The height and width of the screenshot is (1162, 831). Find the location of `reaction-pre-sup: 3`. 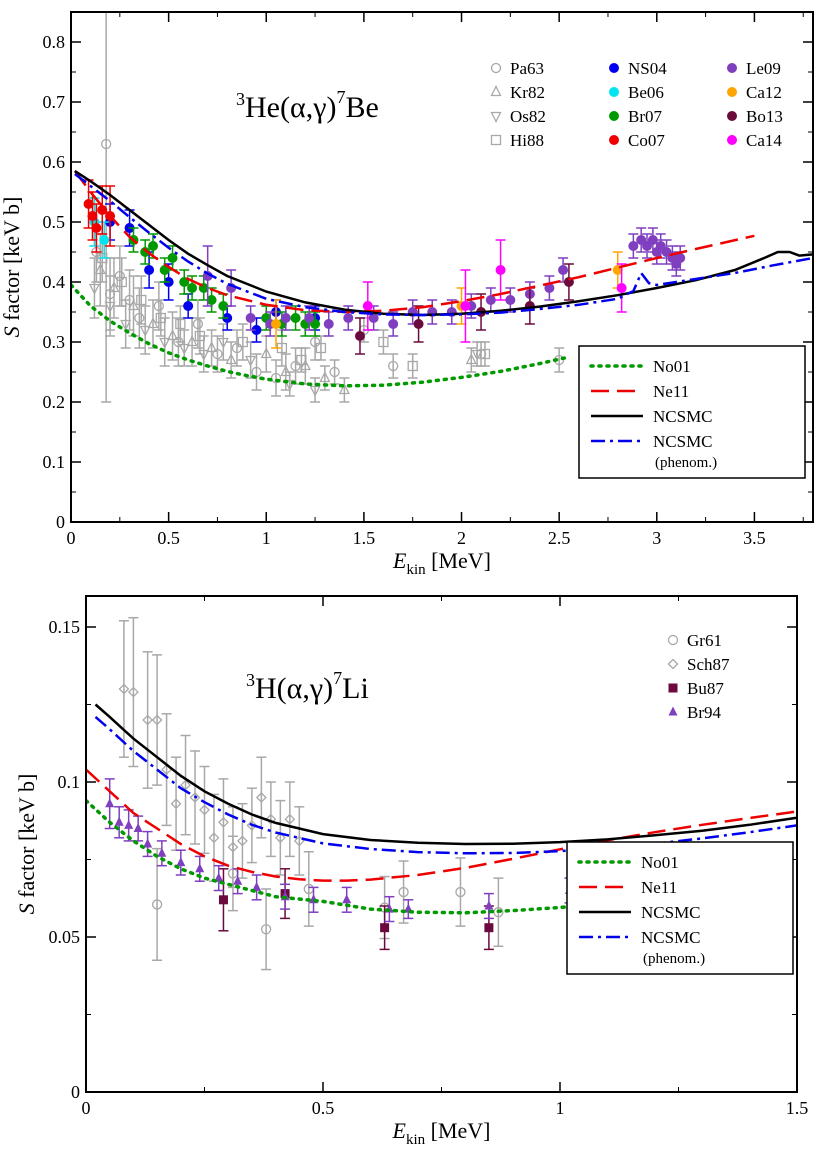

reaction-pre-sup: 3 is located at coordinates (250, 680).